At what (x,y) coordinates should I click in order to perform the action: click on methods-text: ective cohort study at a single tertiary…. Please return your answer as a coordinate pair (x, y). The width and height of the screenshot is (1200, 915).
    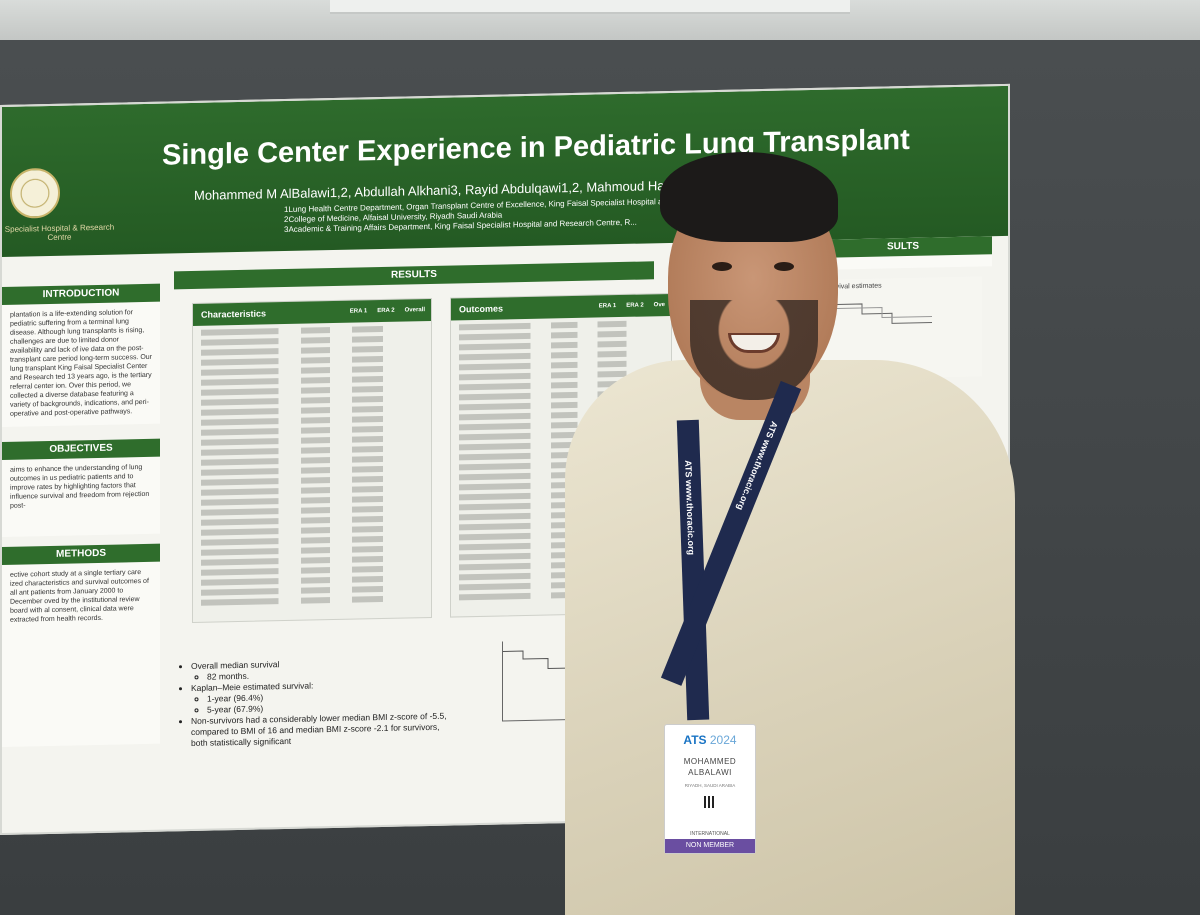
    Looking at the image, I should click on (79, 596).